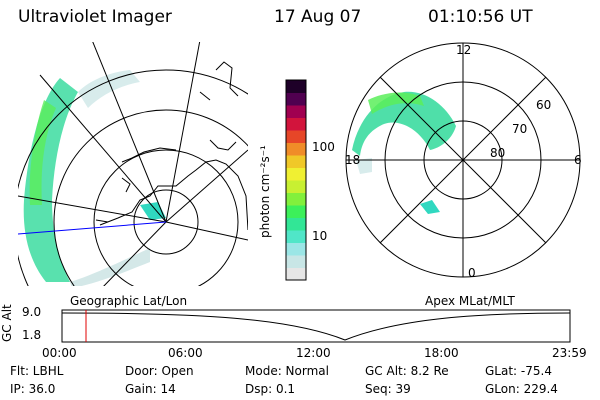 The height and width of the screenshot is (400, 600). I want to click on info-field: Seq: 39, so click(388, 389).